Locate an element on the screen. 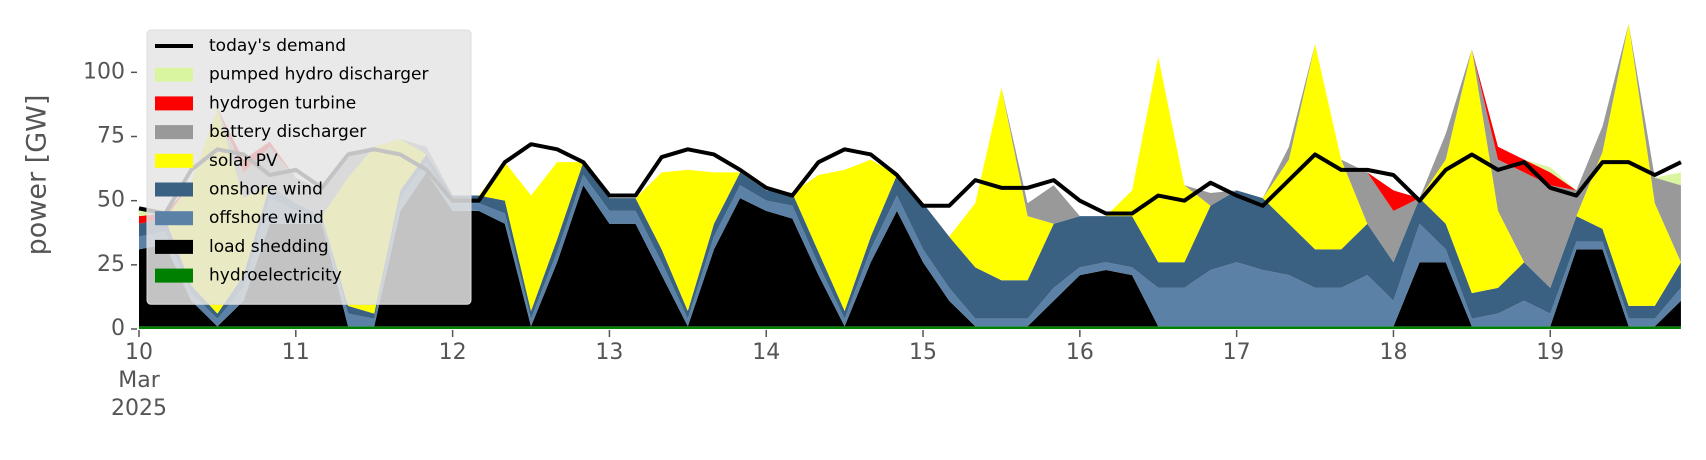 The image size is (1706, 460). x-tick-label: 11 is located at coordinates (295, 352).